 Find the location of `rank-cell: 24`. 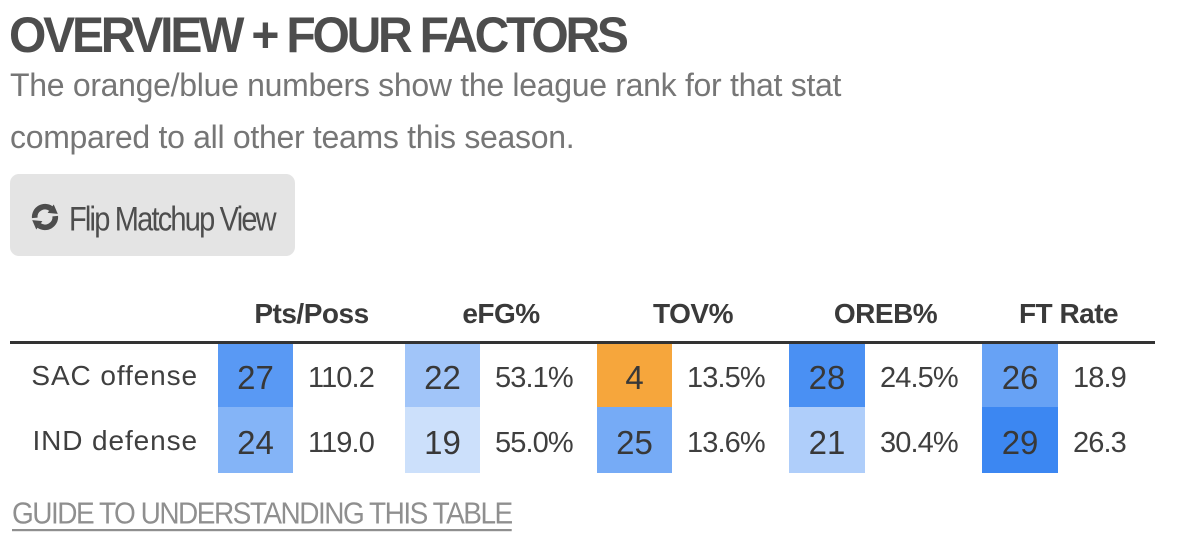

rank-cell: 24 is located at coordinates (255, 440).